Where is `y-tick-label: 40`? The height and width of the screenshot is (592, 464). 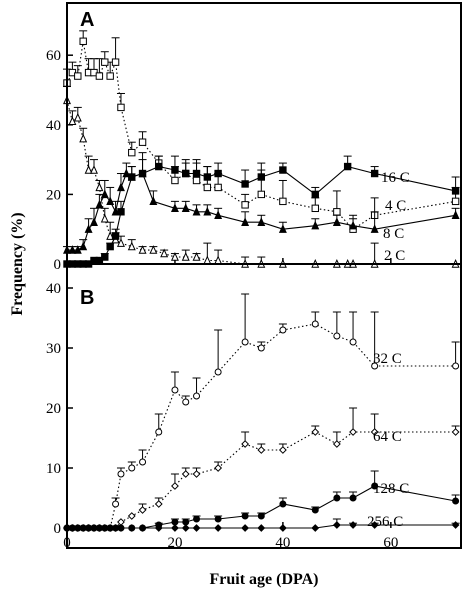 y-tick-label: 40 is located at coordinates (53, 126).